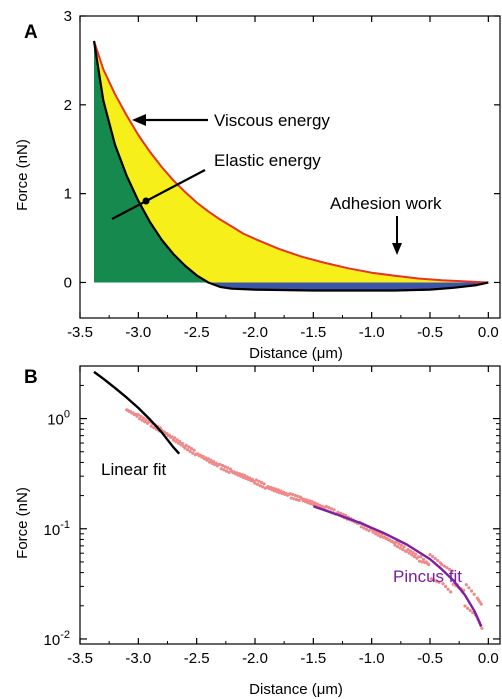 Image resolution: width=502 pixels, height=699 pixels. What do you see at coordinates (216, 185) in the screenshot?
I see `annotation-elastic-energy: Elastic energy` at bounding box center [216, 185].